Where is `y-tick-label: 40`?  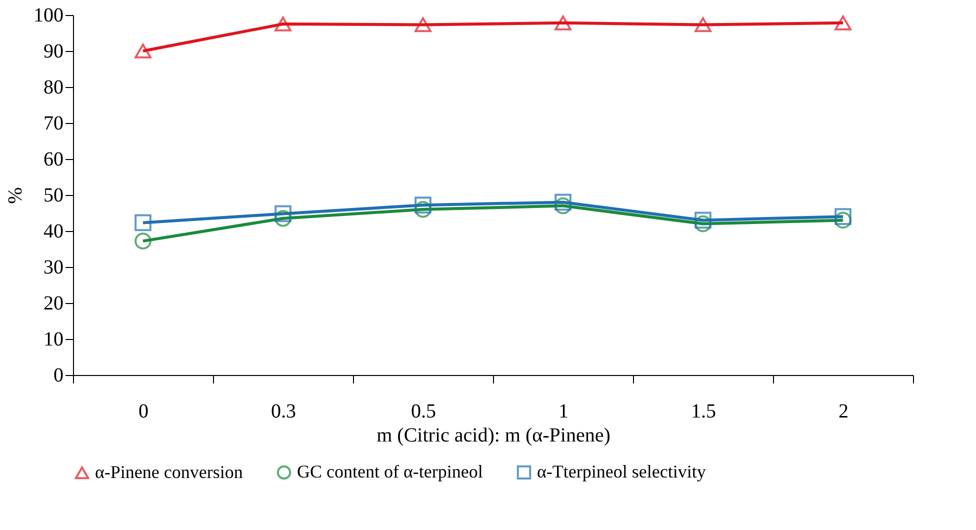
y-tick-label: 40 is located at coordinates (54, 231).